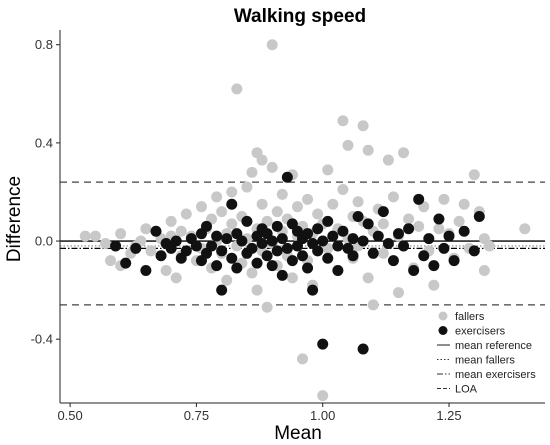  I want to click on x-tick-label-2: 1.00, so click(322, 415).